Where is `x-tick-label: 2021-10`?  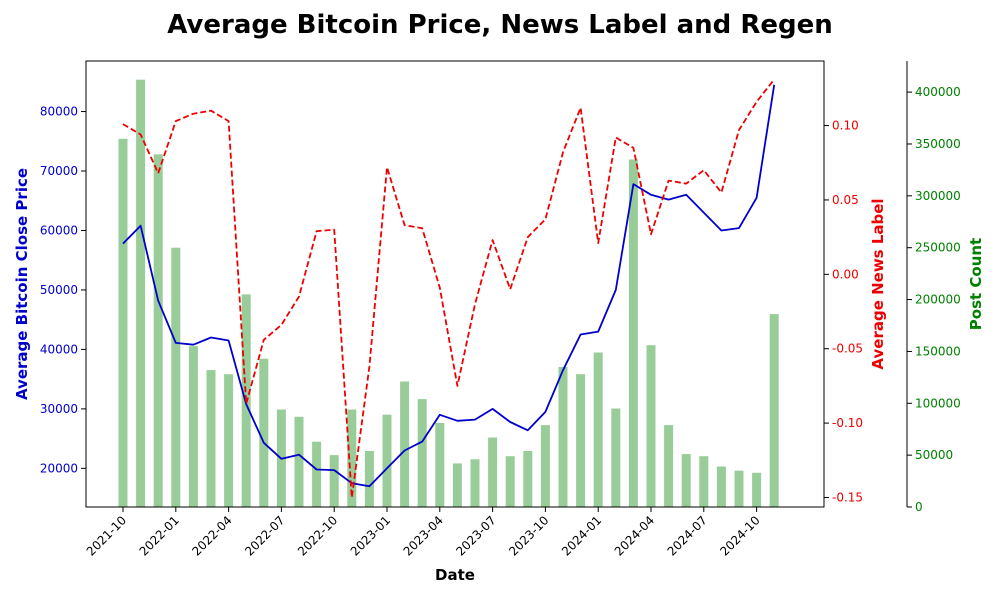 x-tick-label: 2021-10 is located at coordinates (106, 535).